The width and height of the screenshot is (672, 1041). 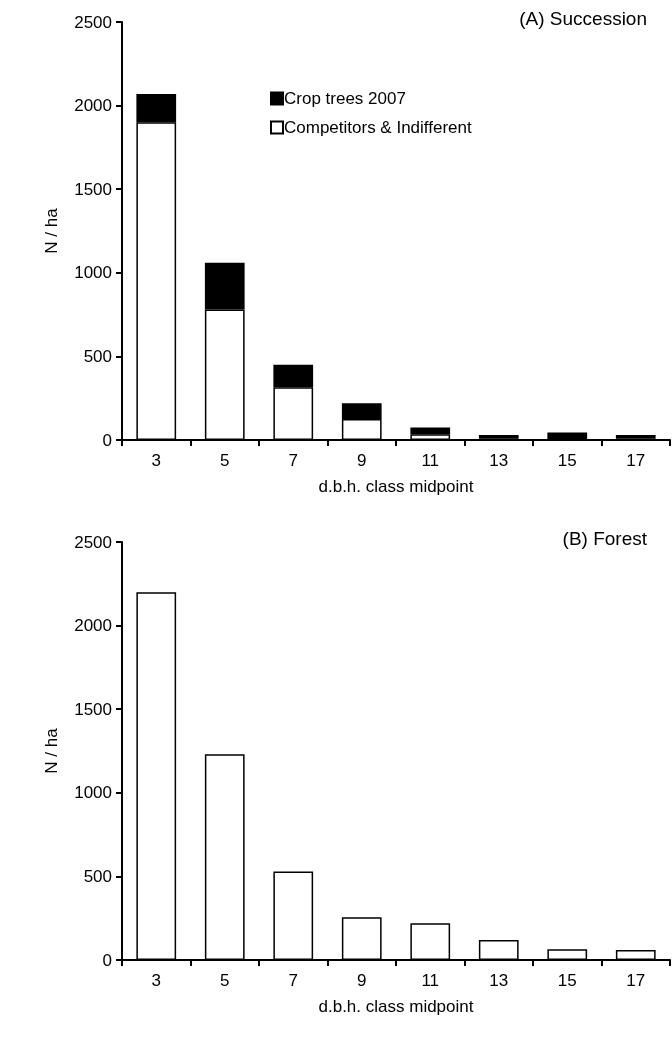 What do you see at coordinates (378, 127) in the screenshot?
I see `legend-label: Competitors & Indifferent` at bounding box center [378, 127].